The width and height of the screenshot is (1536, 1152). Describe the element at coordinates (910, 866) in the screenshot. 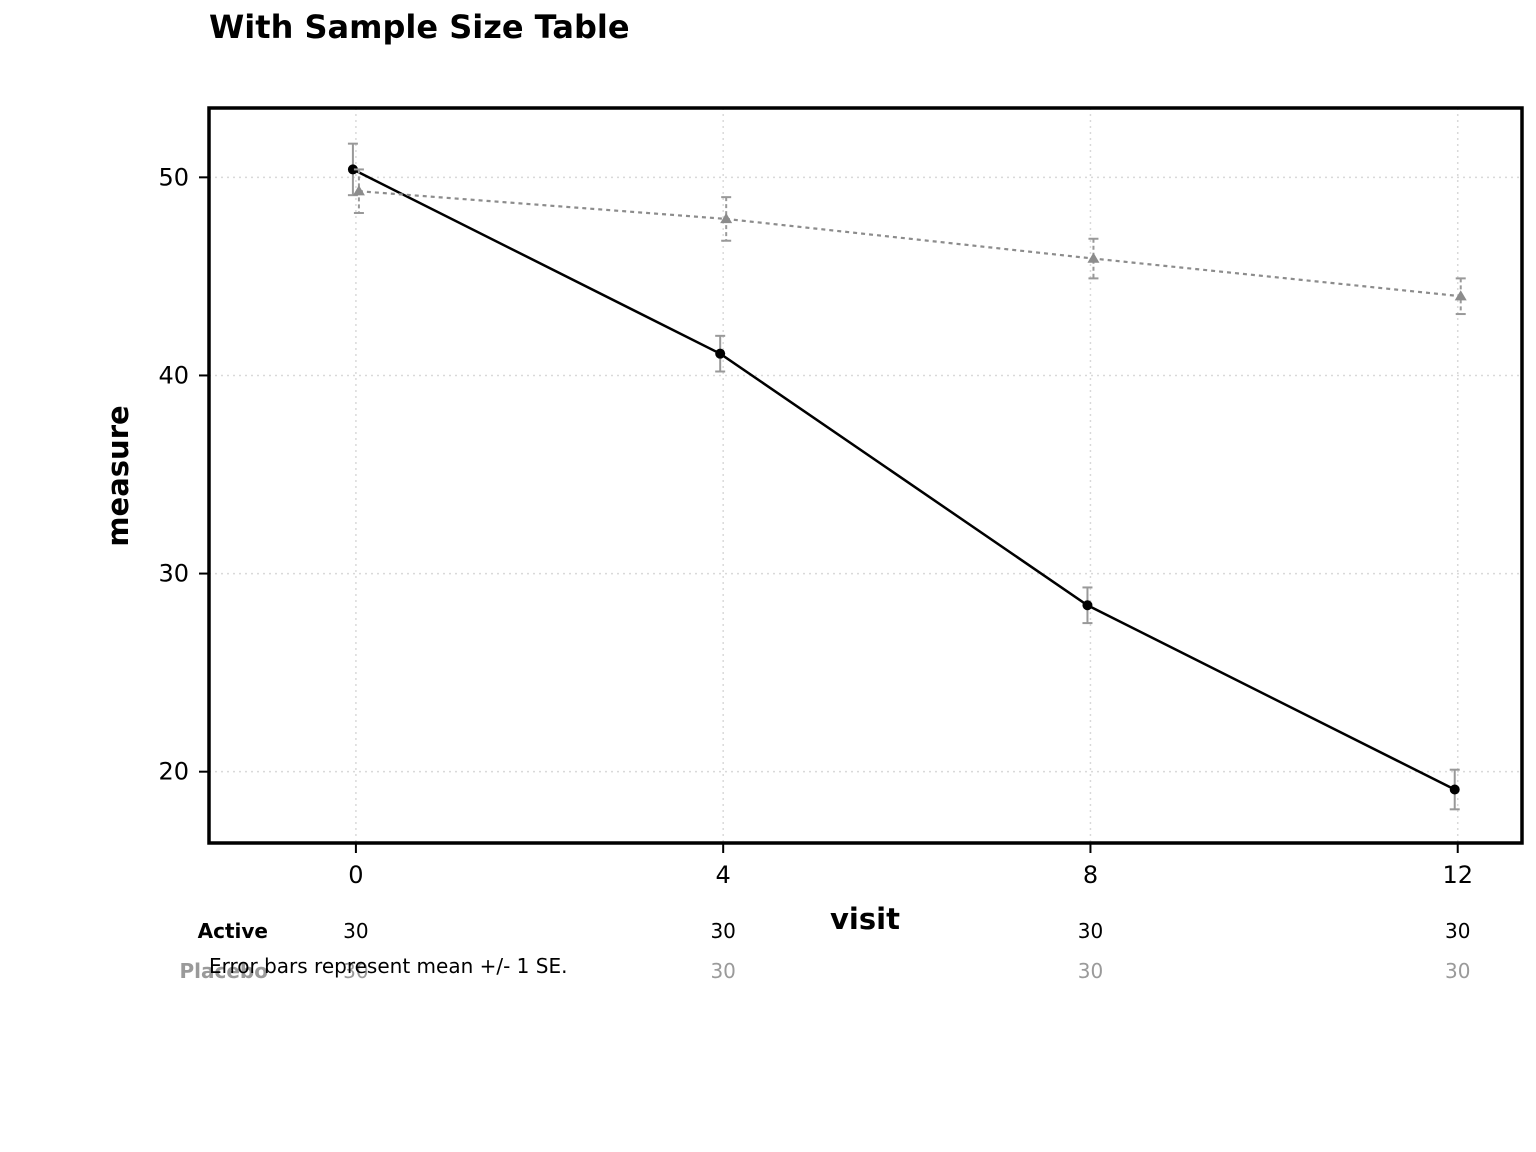

I see `x-axis-ticks: 0 4 8 12` at that location.